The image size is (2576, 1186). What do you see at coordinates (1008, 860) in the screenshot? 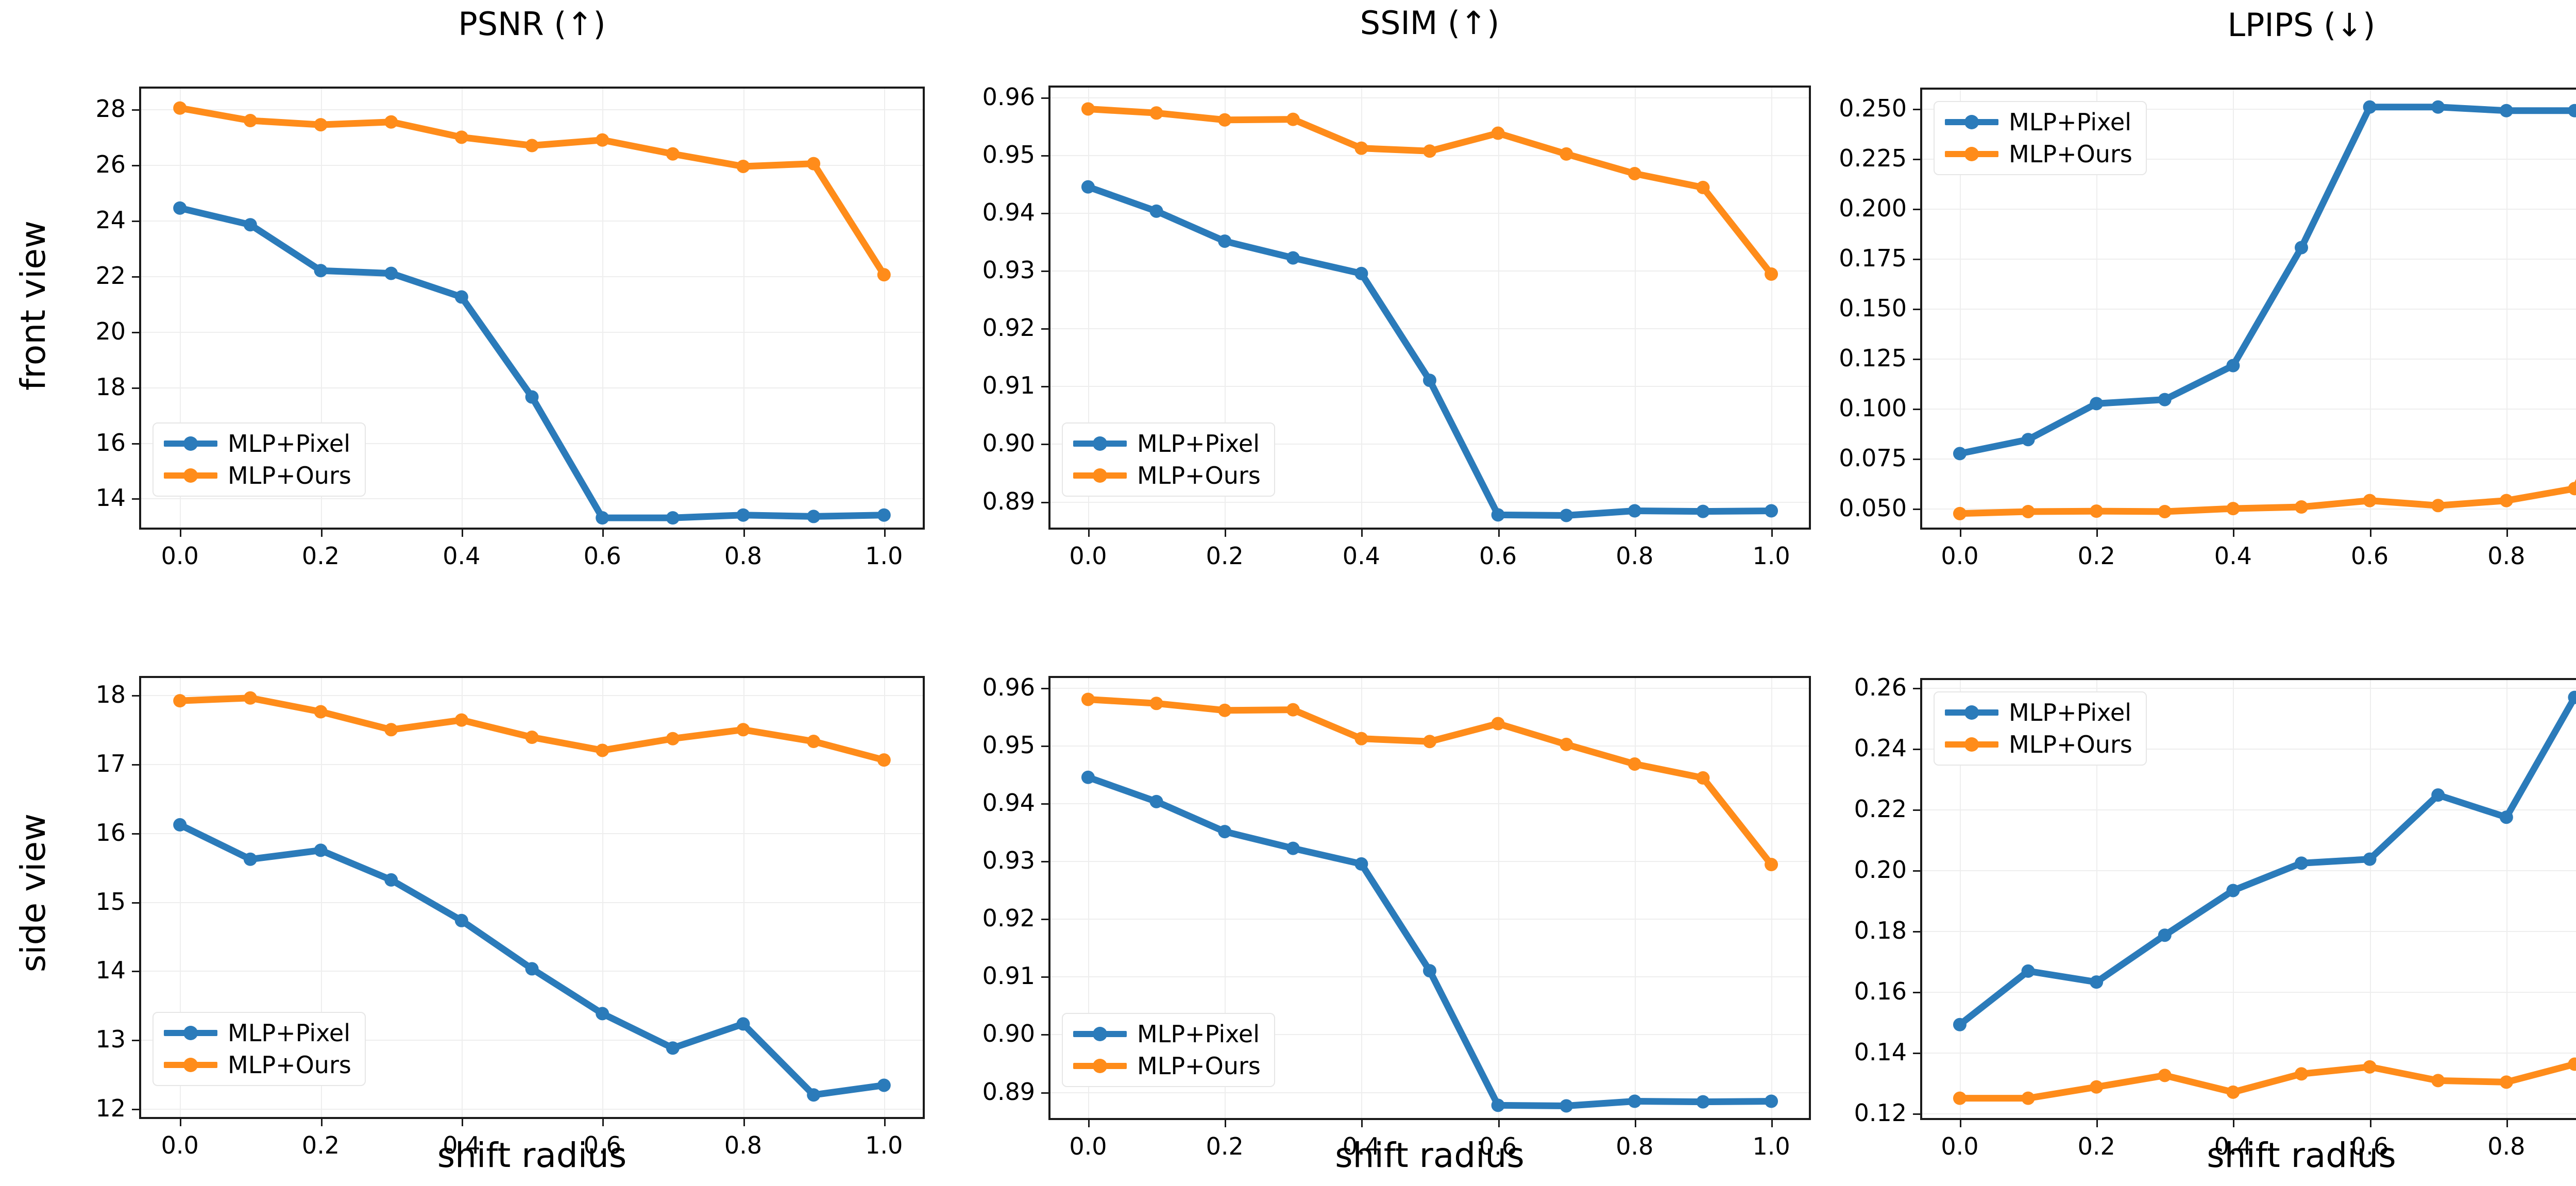
I see `y-tick-label: 0.93` at bounding box center [1008, 860].